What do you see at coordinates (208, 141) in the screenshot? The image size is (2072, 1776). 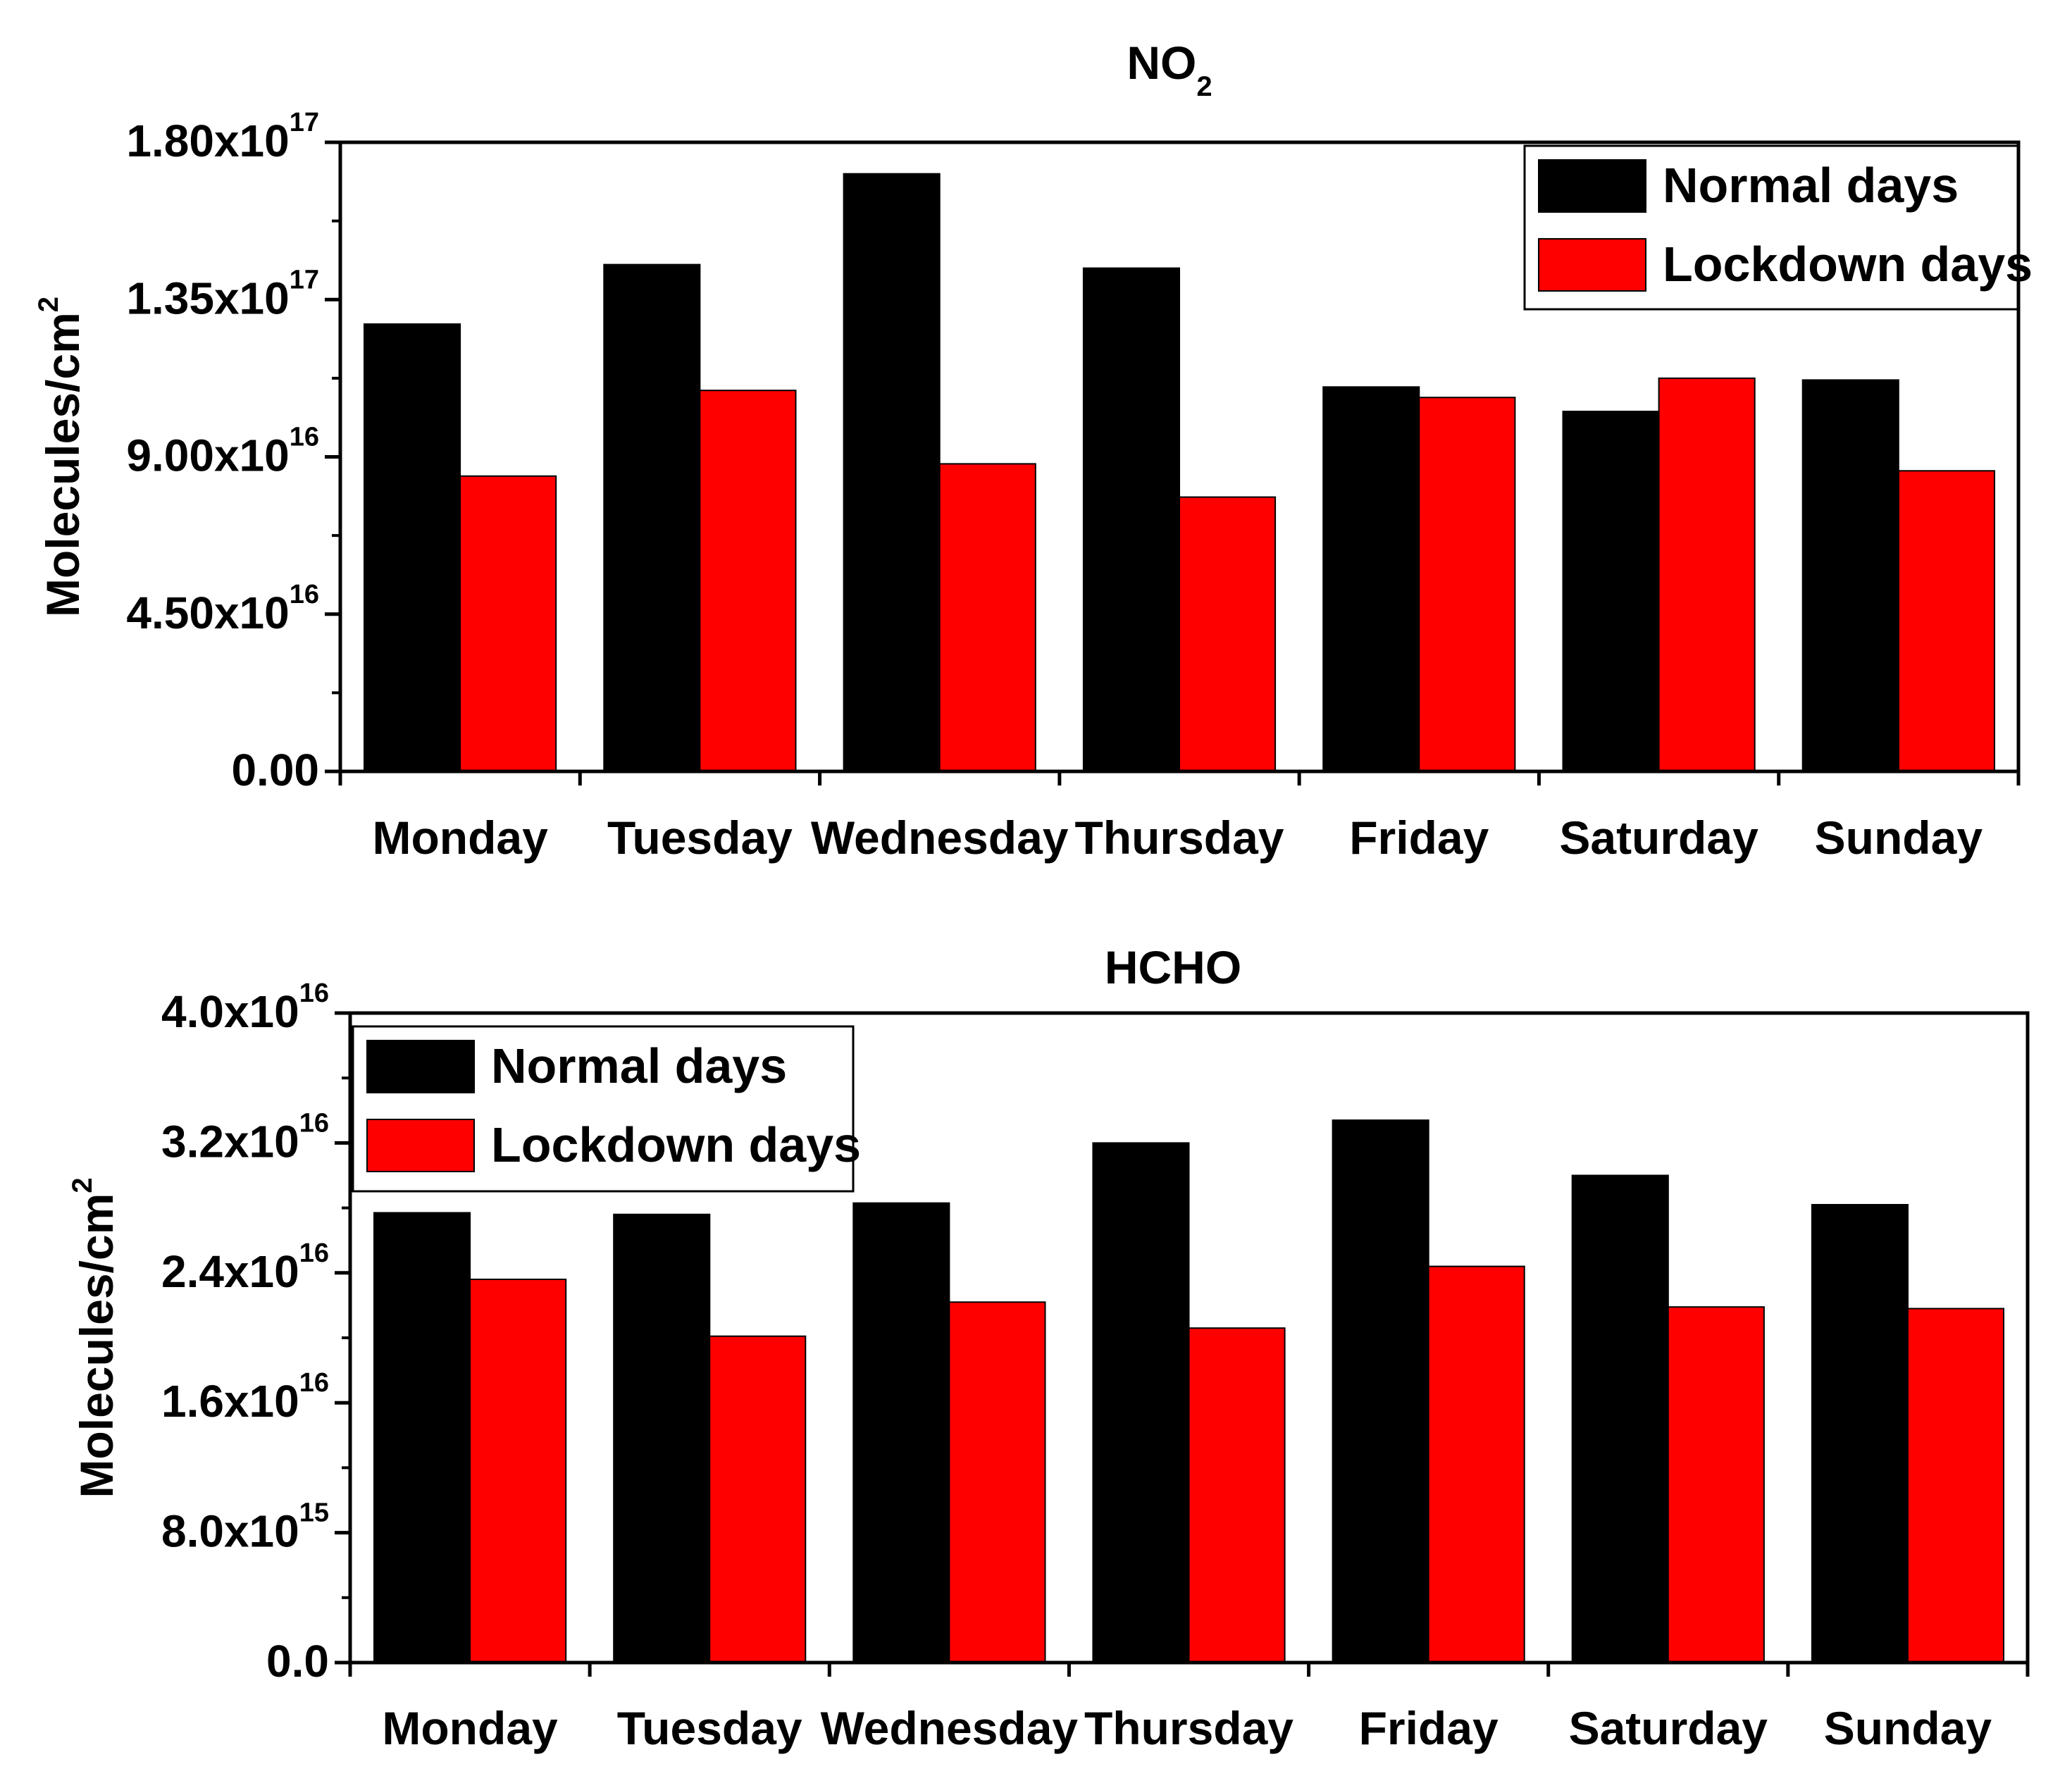 I see `y-tick-mantissa: 1.80x10` at bounding box center [208, 141].